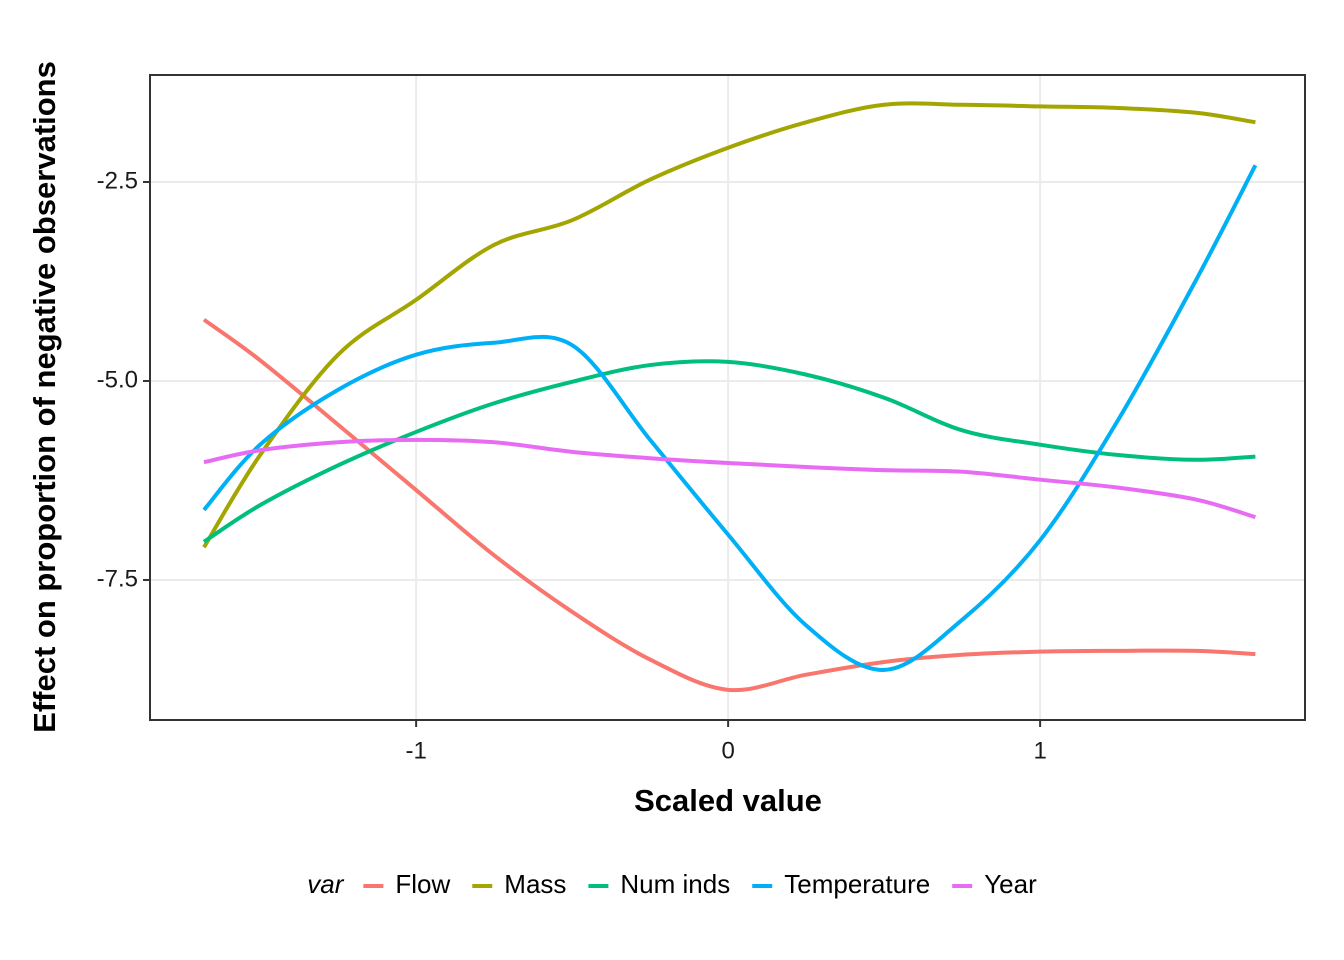  What do you see at coordinates (535, 884) in the screenshot?
I see `legend-label: Mass` at bounding box center [535, 884].